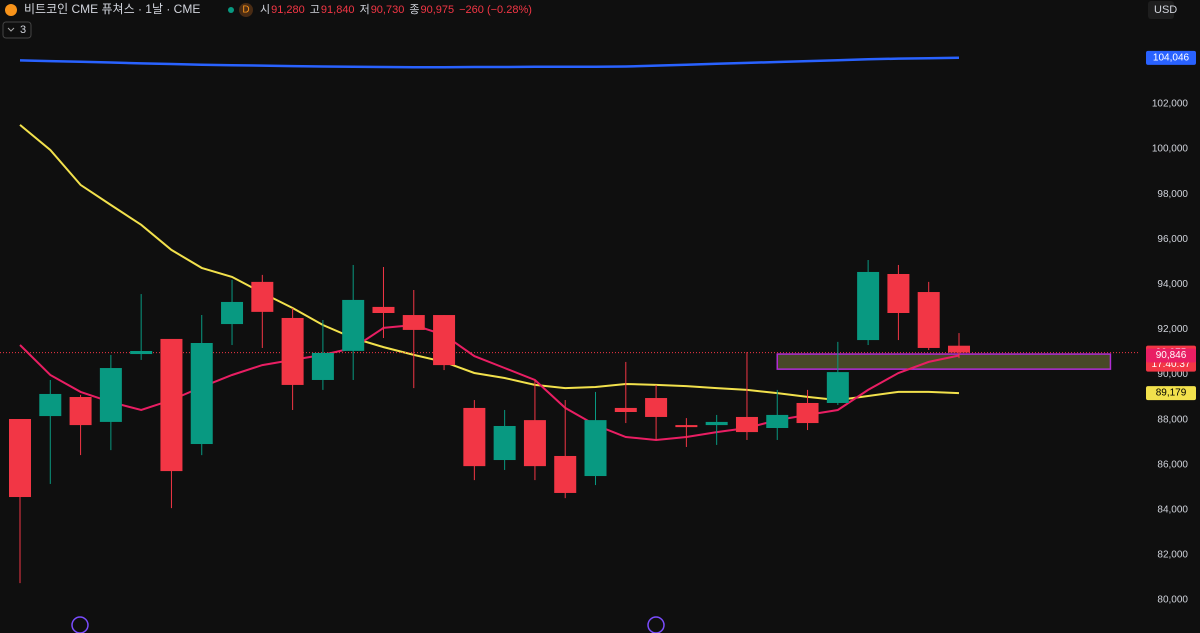 The height and width of the screenshot is (633, 1200). I want to click on y-tick-label: 88,000, so click(1172, 419).